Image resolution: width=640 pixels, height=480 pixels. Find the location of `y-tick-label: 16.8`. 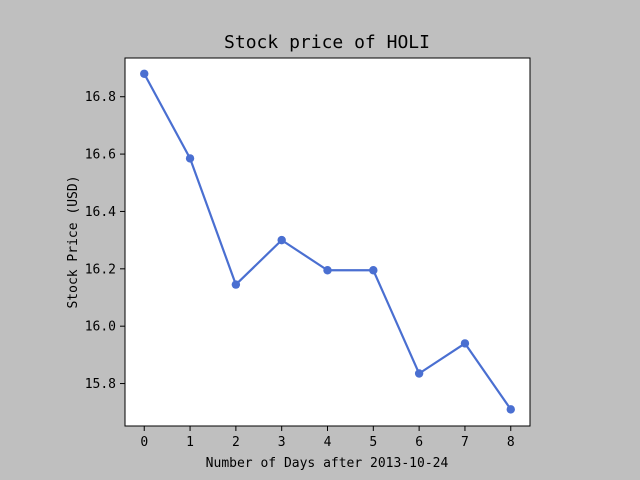

y-tick-label: 16.8 is located at coordinates (100, 97).